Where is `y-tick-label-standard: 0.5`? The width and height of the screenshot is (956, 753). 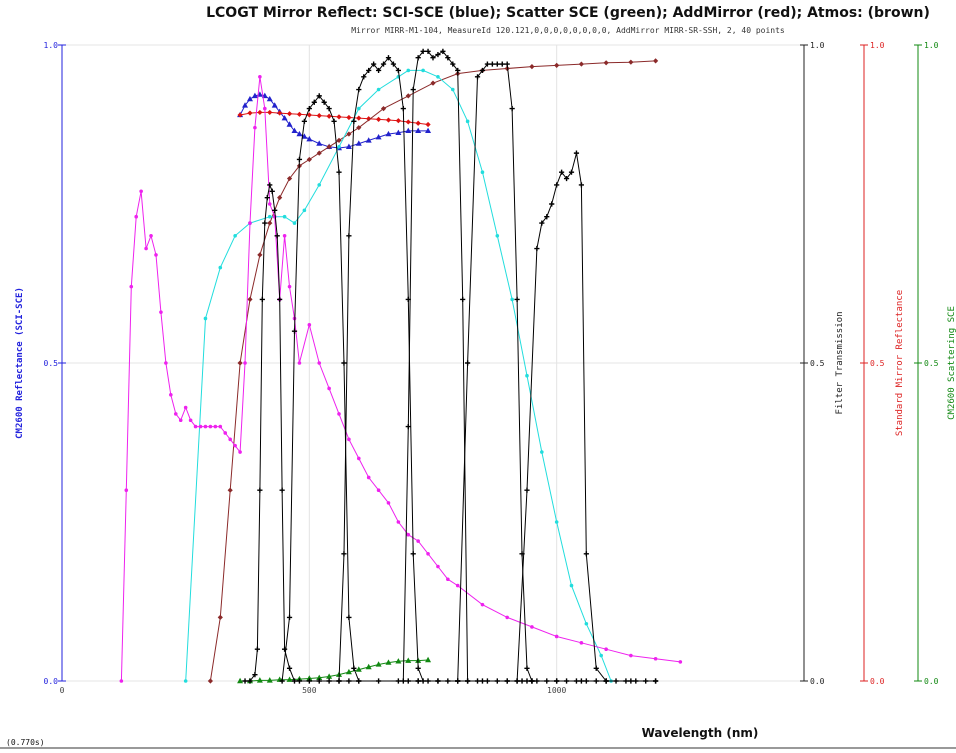
y-tick-label-standard: 0.5 is located at coordinates (877, 363).